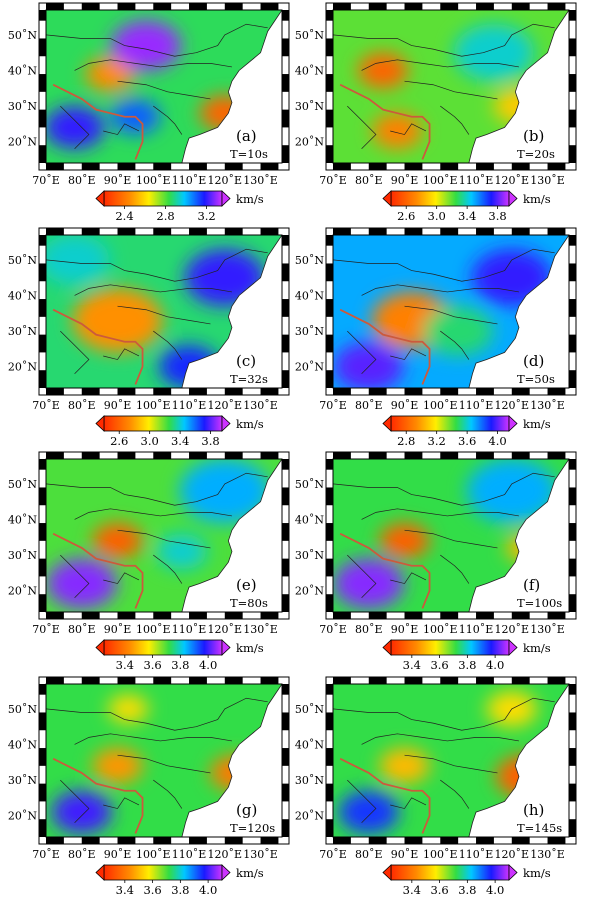 The height and width of the screenshot is (911, 597). I want to click on panel-tag: (h), so click(533, 810).